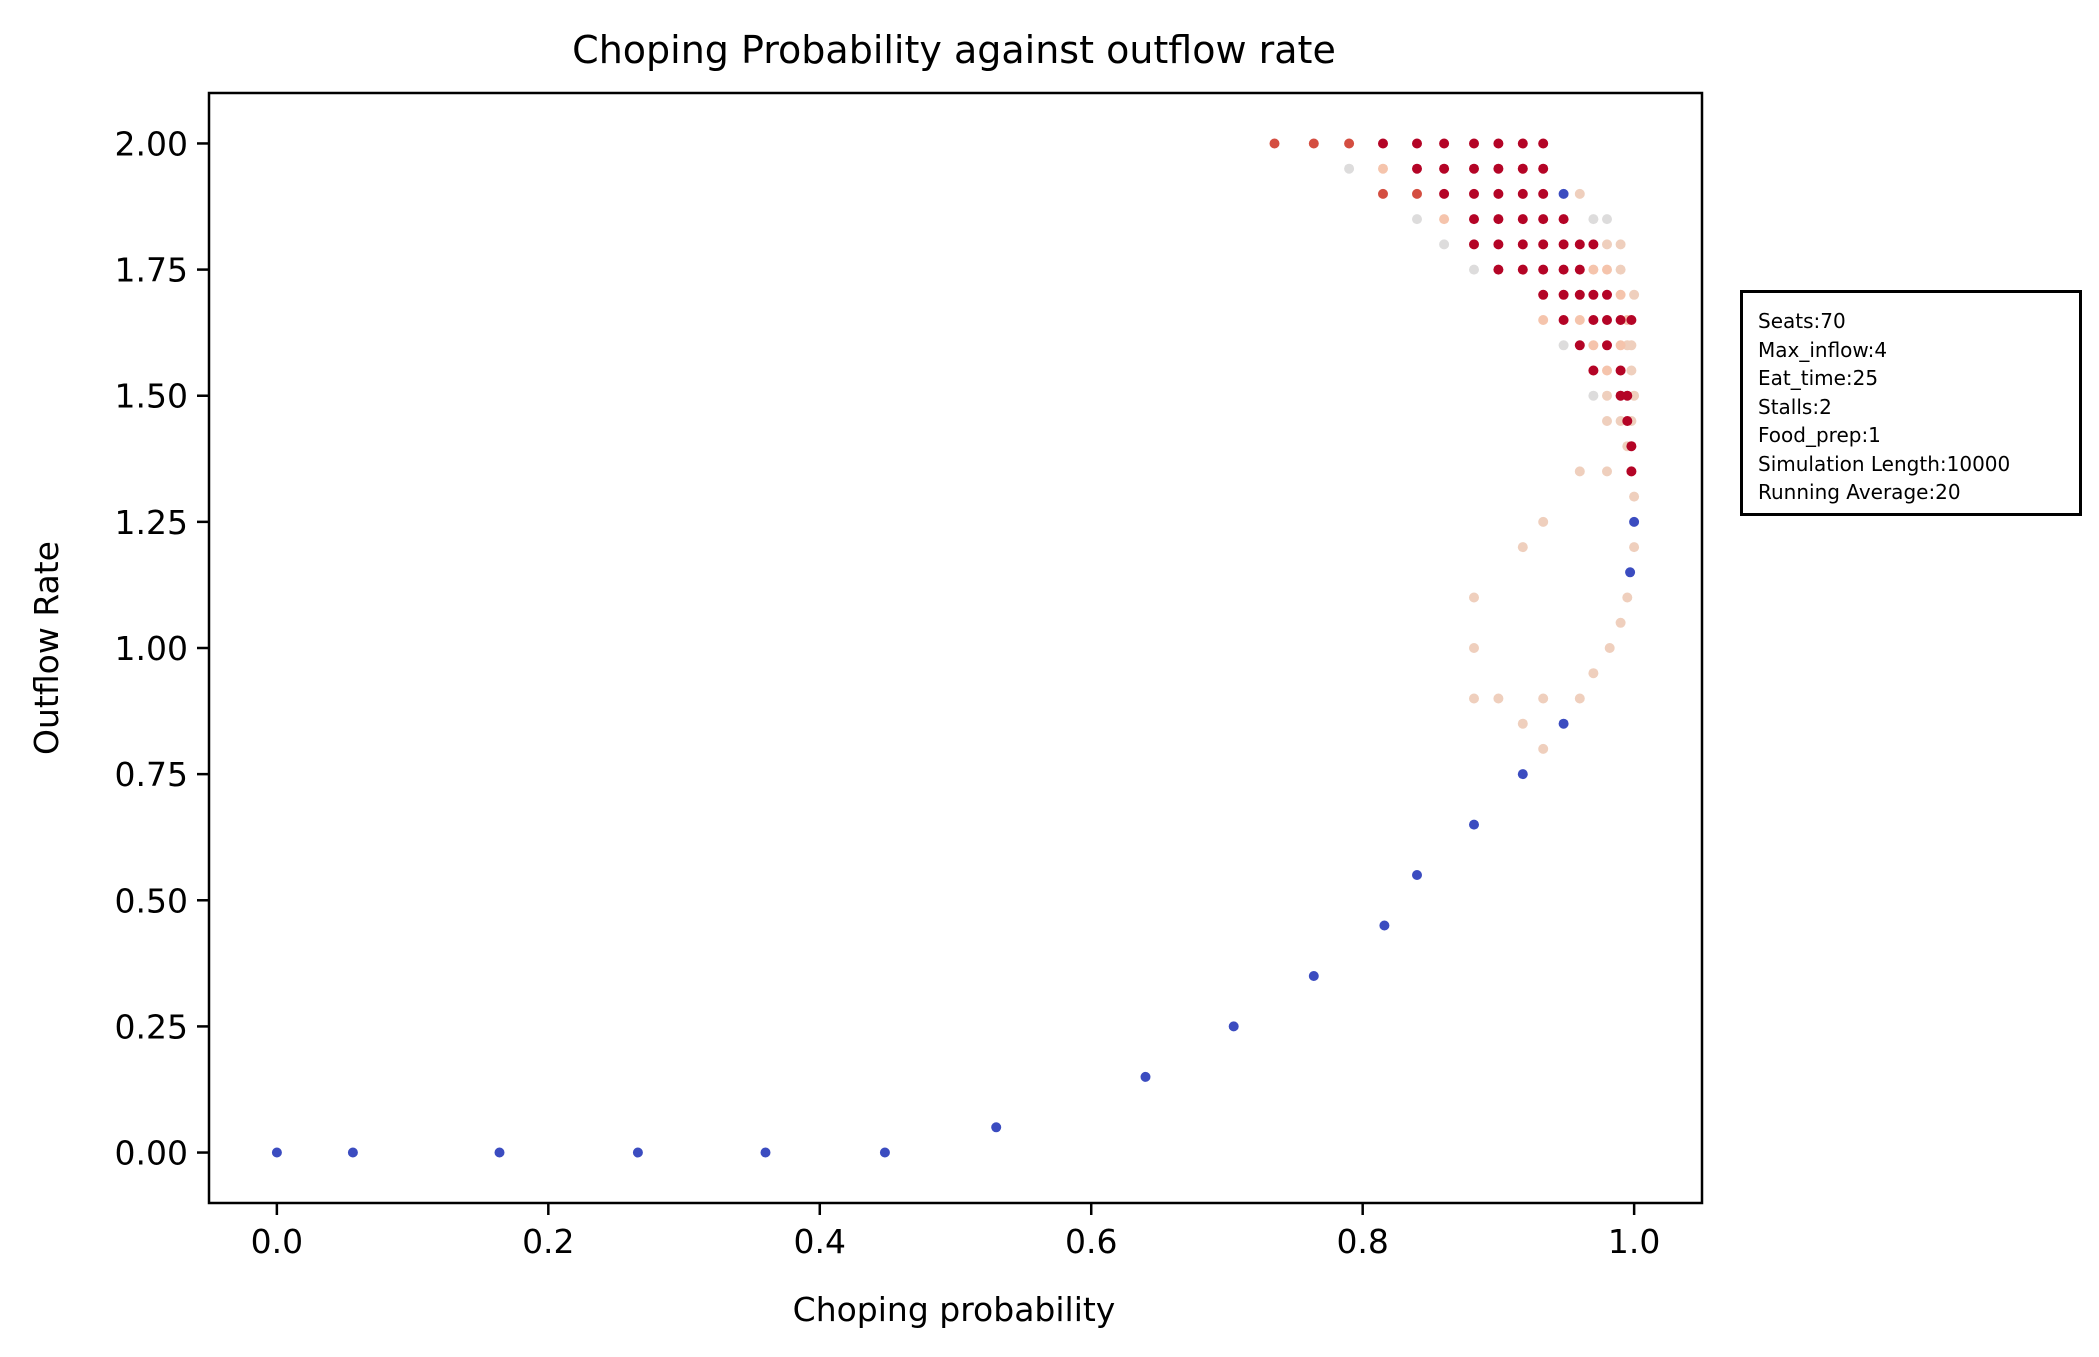 Image resolution: width=2099 pixels, height=1357 pixels. I want to click on x-tick-label: 0.6, so click(1091, 1241).